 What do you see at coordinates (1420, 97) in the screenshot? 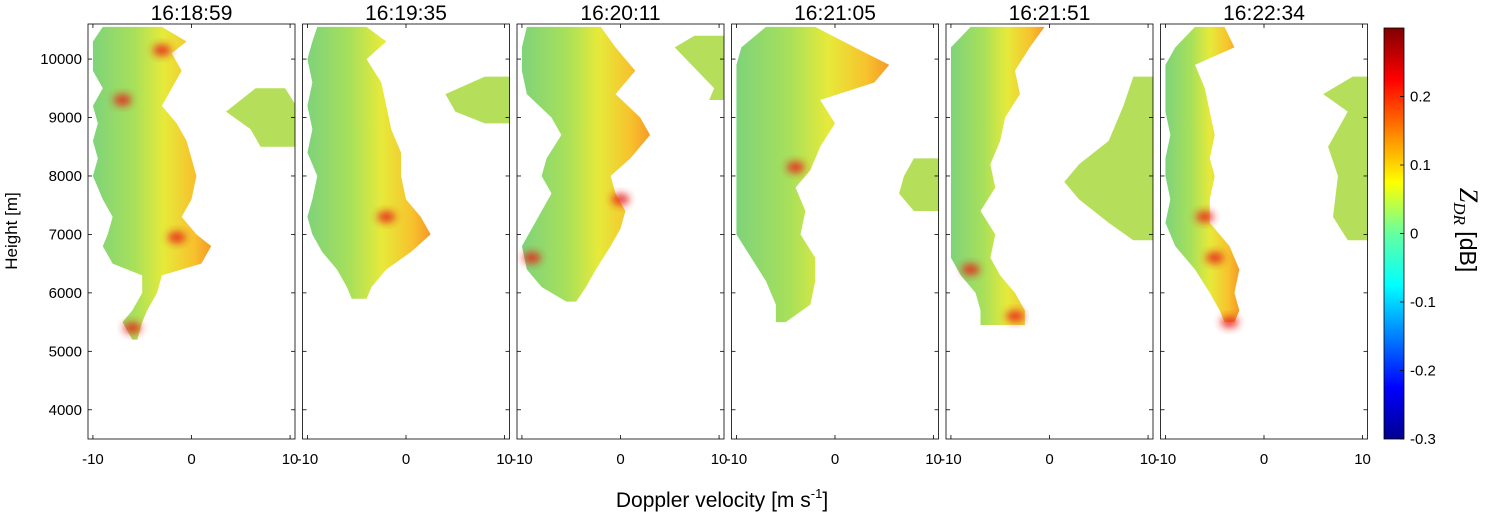
I see `colorbar-tick-label: 0.2` at bounding box center [1420, 97].